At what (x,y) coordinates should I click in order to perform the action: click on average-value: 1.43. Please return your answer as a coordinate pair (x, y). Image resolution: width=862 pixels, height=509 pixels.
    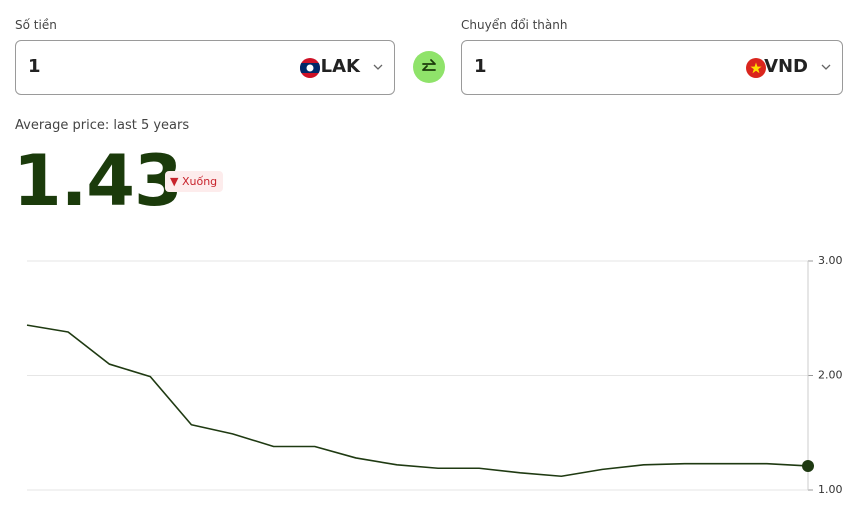
    Looking at the image, I should click on (98, 181).